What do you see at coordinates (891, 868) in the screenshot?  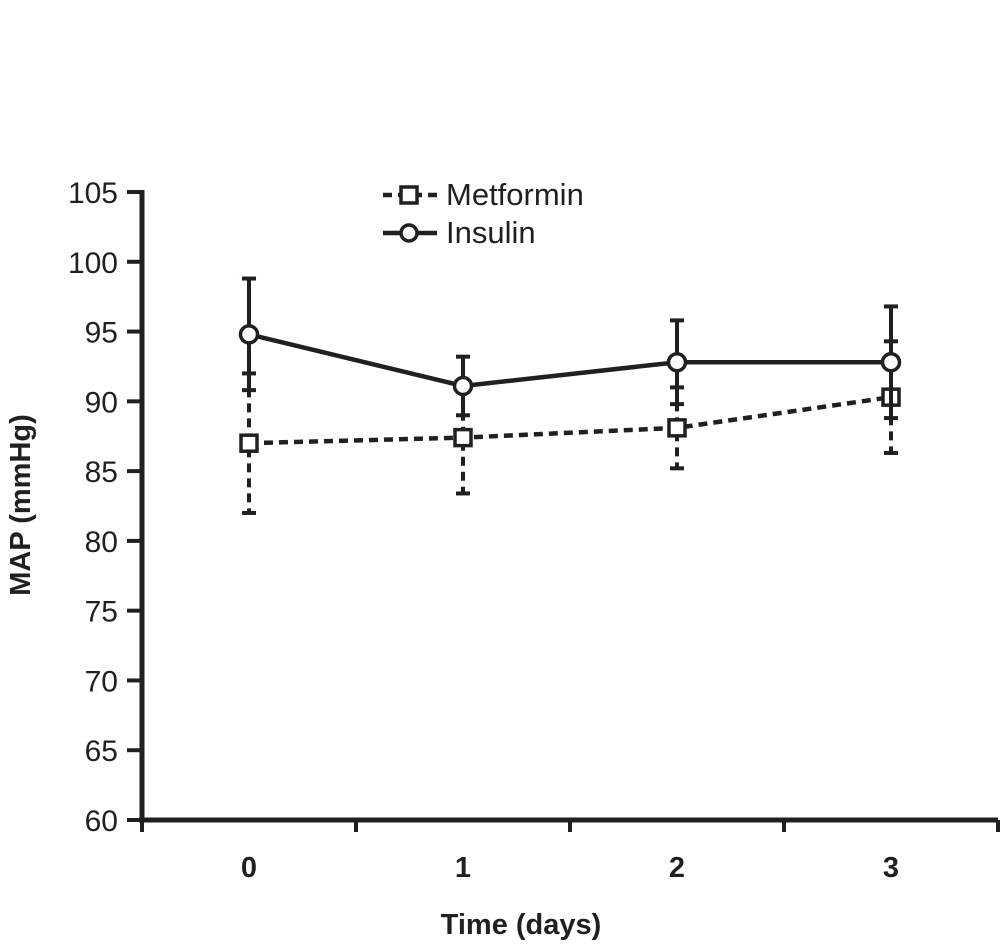 I see `x-tick-label: 3` at bounding box center [891, 868].